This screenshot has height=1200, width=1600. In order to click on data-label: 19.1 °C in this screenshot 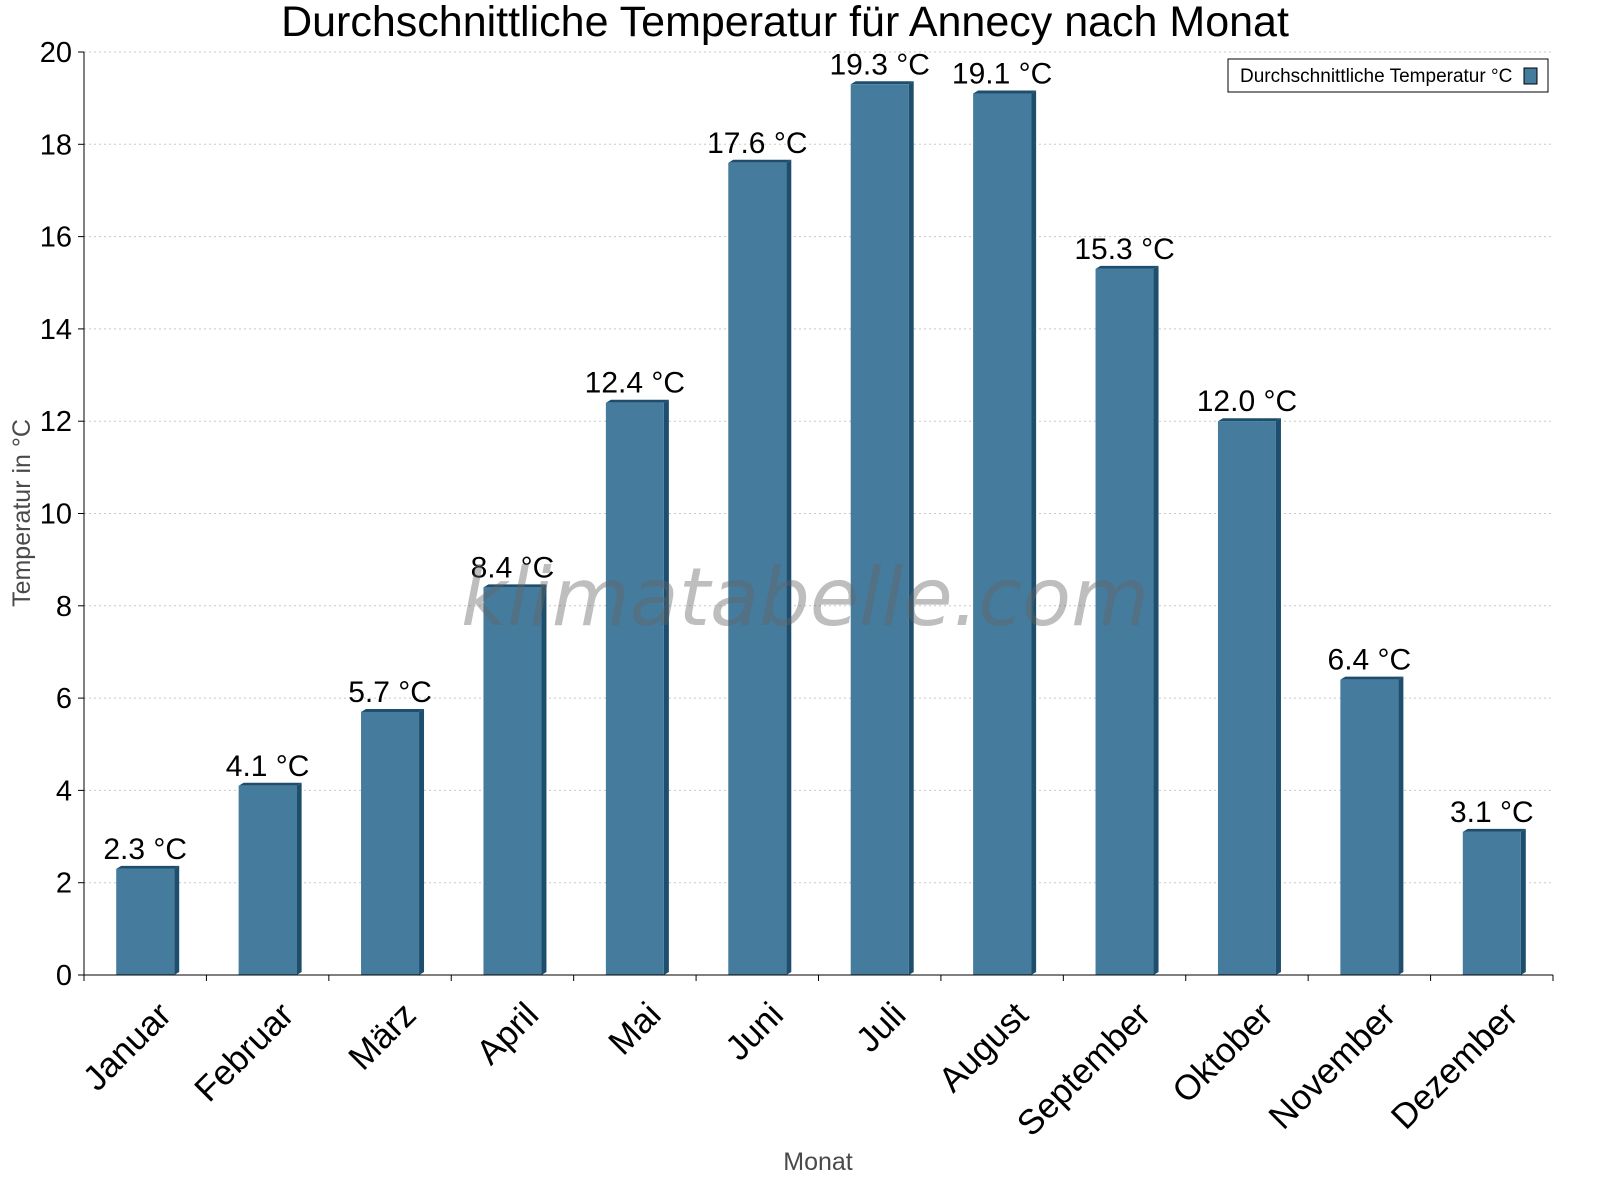, I will do `click(1002, 74)`.